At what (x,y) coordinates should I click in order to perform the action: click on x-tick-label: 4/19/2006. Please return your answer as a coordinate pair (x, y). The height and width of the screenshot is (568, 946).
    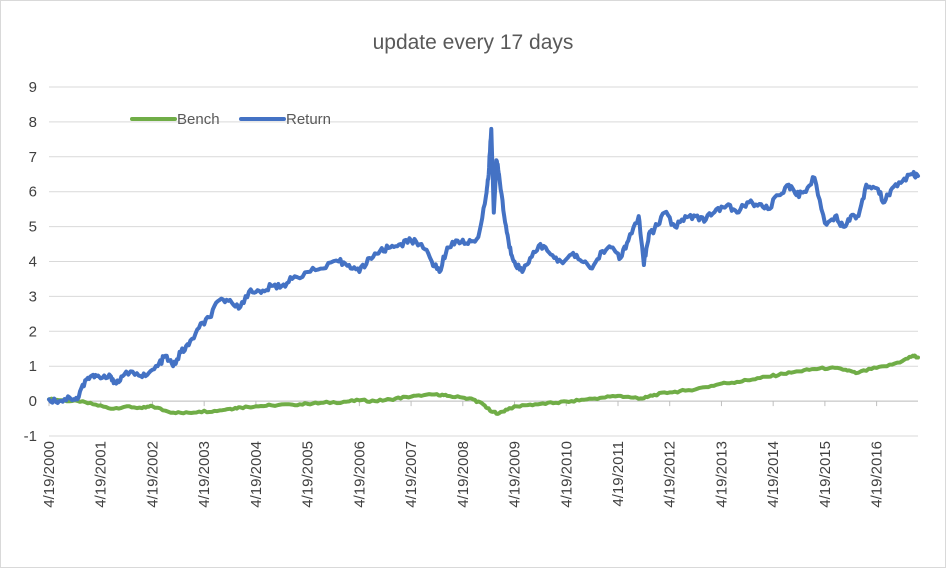
    Looking at the image, I should click on (359, 474).